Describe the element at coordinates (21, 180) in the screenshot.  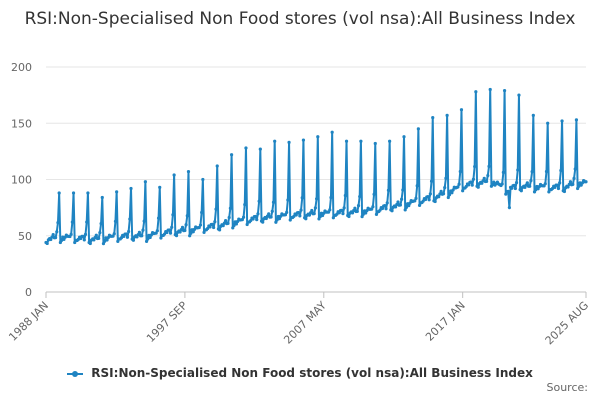
I see `y-tick-label: 100` at that location.